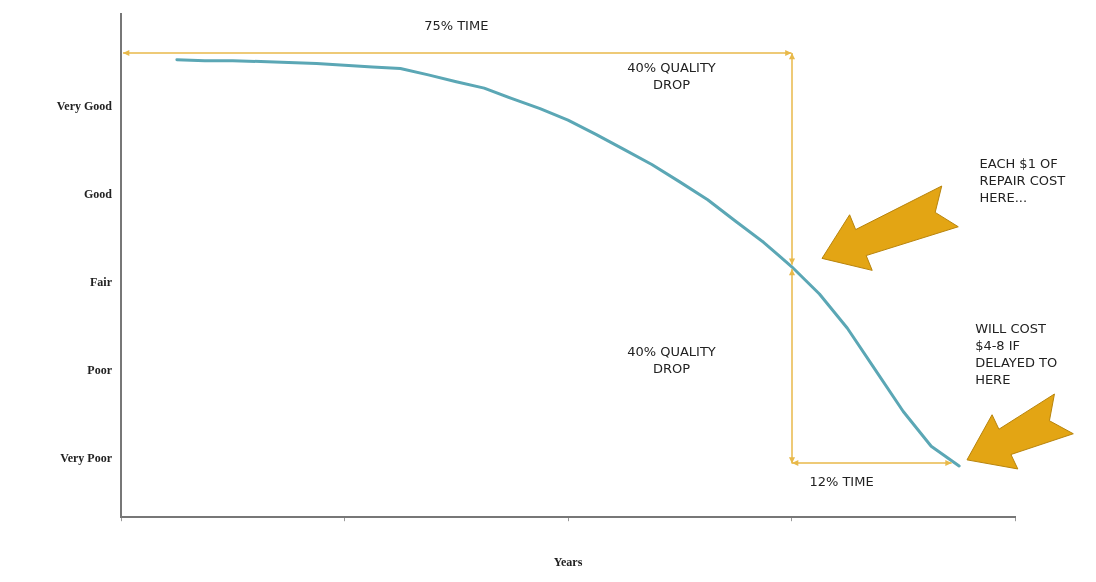 The image size is (1096, 582). I want to click on annotation: WILL COST $4-8 IF DELAYED TO HERE, so click(1017, 353).